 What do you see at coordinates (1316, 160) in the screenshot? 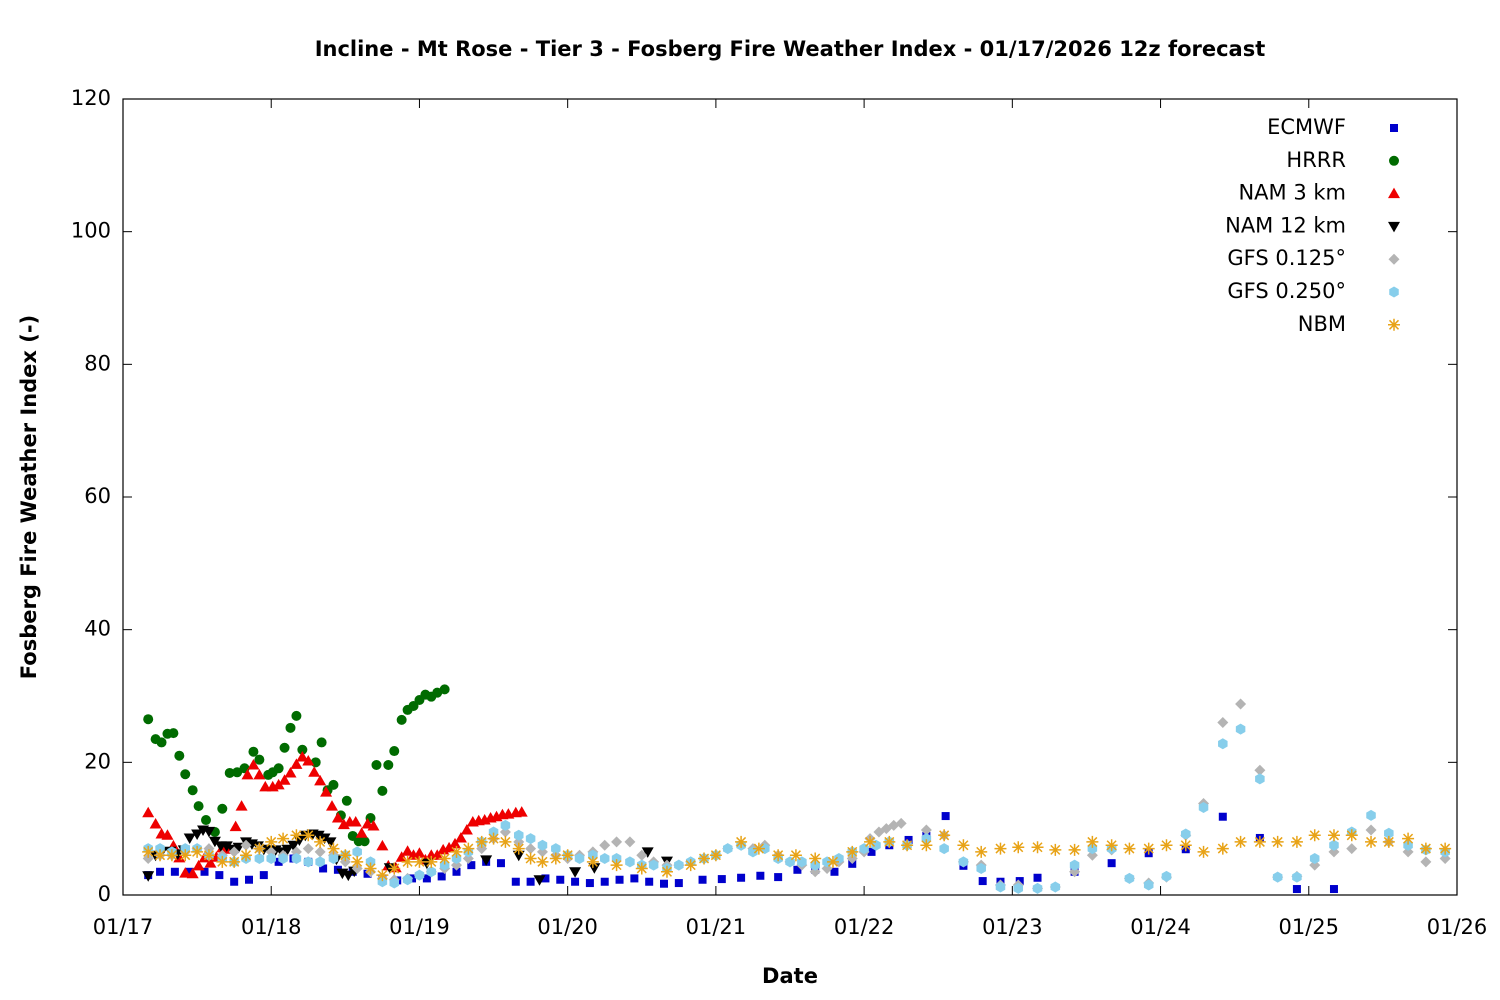
I see `legend-label: HRRR` at bounding box center [1316, 160].